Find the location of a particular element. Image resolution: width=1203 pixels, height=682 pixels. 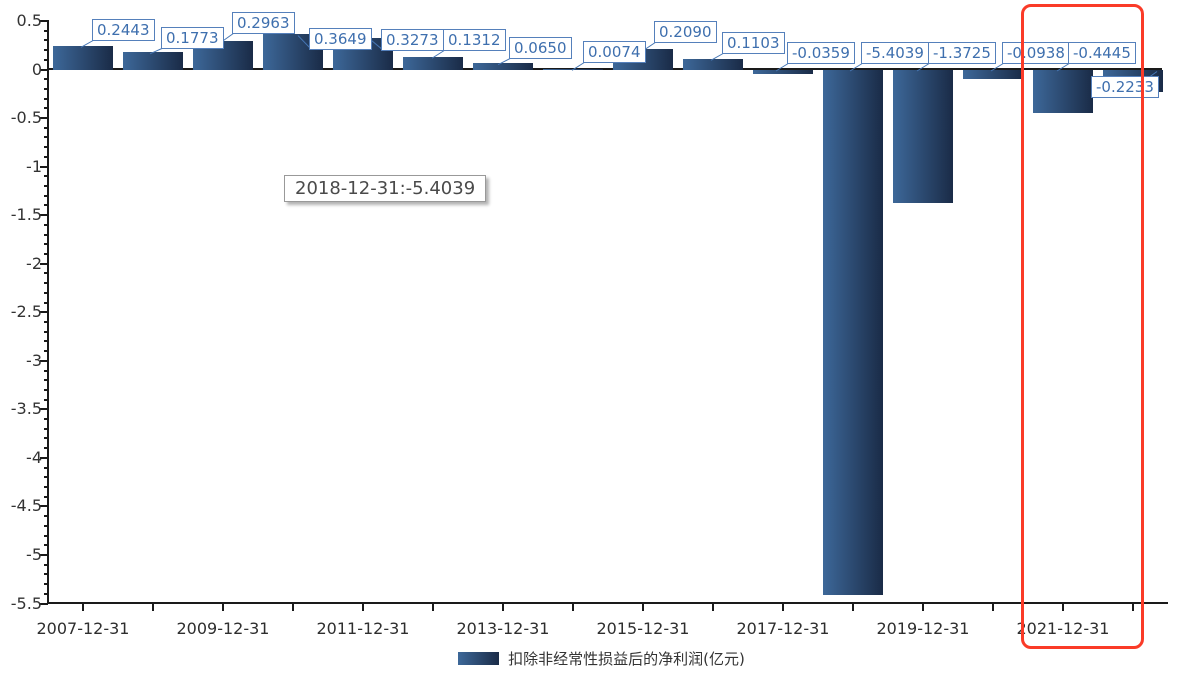

value-label: -0.2233 is located at coordinates (1125, 87).